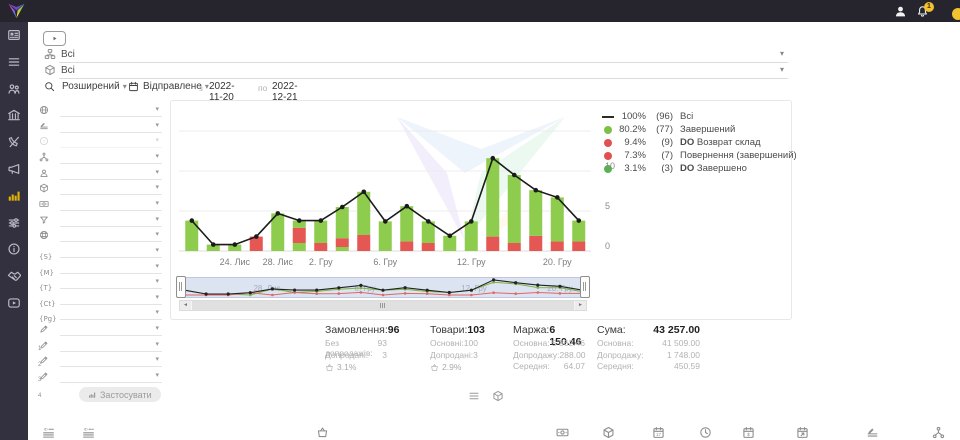 The width and height of the screenshot is (960, 440). I want to click on pencil-icon: 3, so click(43, 369).